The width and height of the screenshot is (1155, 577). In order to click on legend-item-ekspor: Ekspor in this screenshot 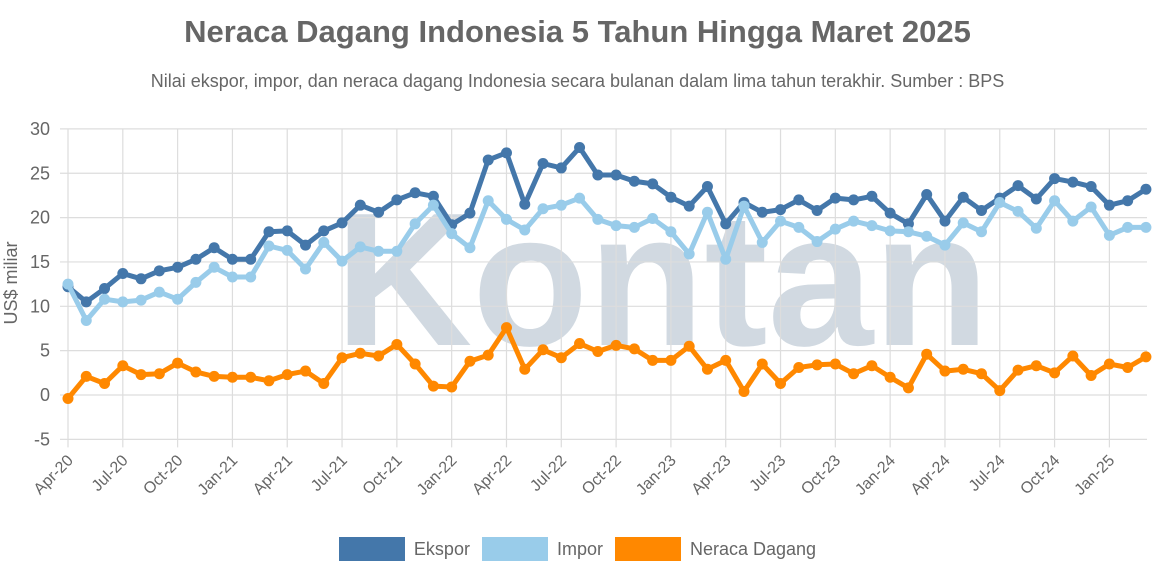, I will do `click(404, 549)`.